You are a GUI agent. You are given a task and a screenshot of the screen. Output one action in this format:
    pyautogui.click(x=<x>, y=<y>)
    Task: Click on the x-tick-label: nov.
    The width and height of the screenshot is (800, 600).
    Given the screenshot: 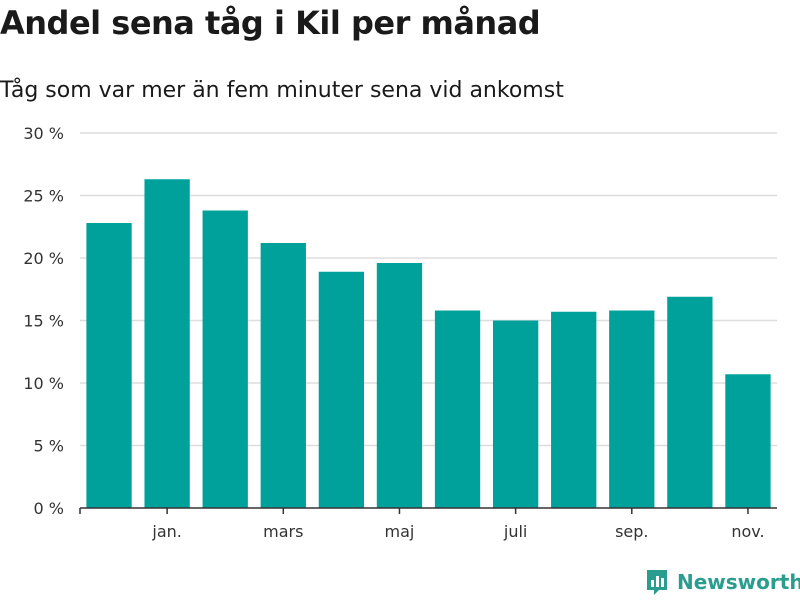 What is the action you would take?
    pyautogui.click(x=747, y=531)
    